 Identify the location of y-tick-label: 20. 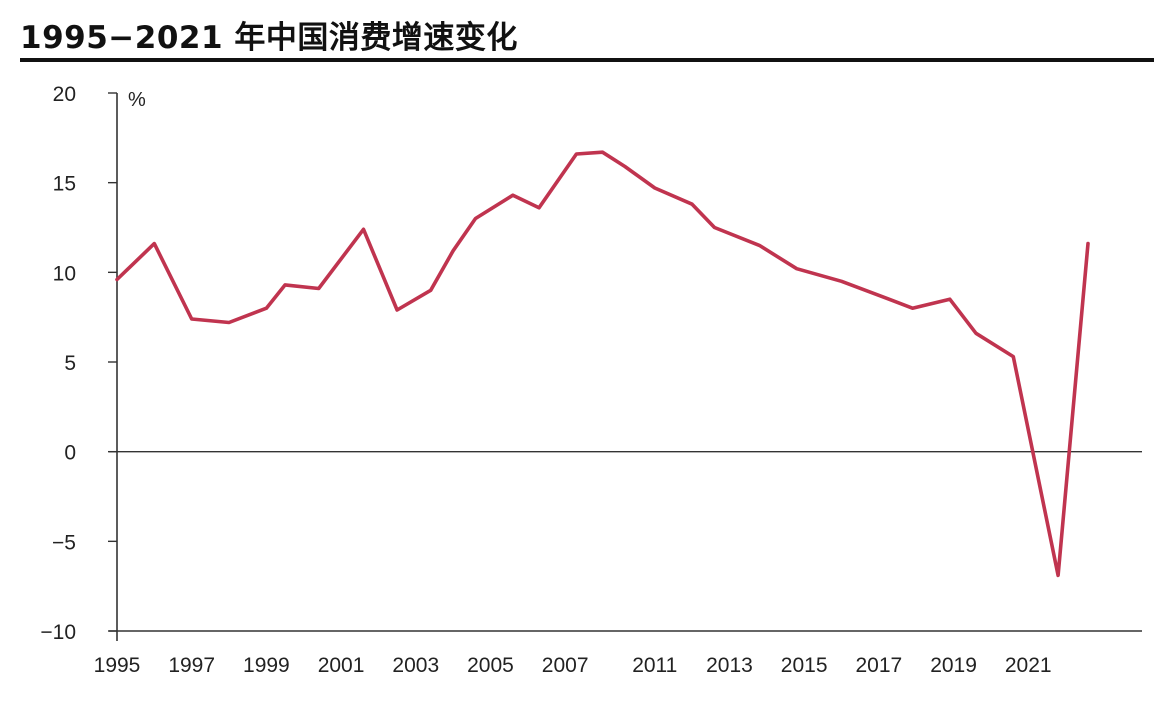
(64, 94).